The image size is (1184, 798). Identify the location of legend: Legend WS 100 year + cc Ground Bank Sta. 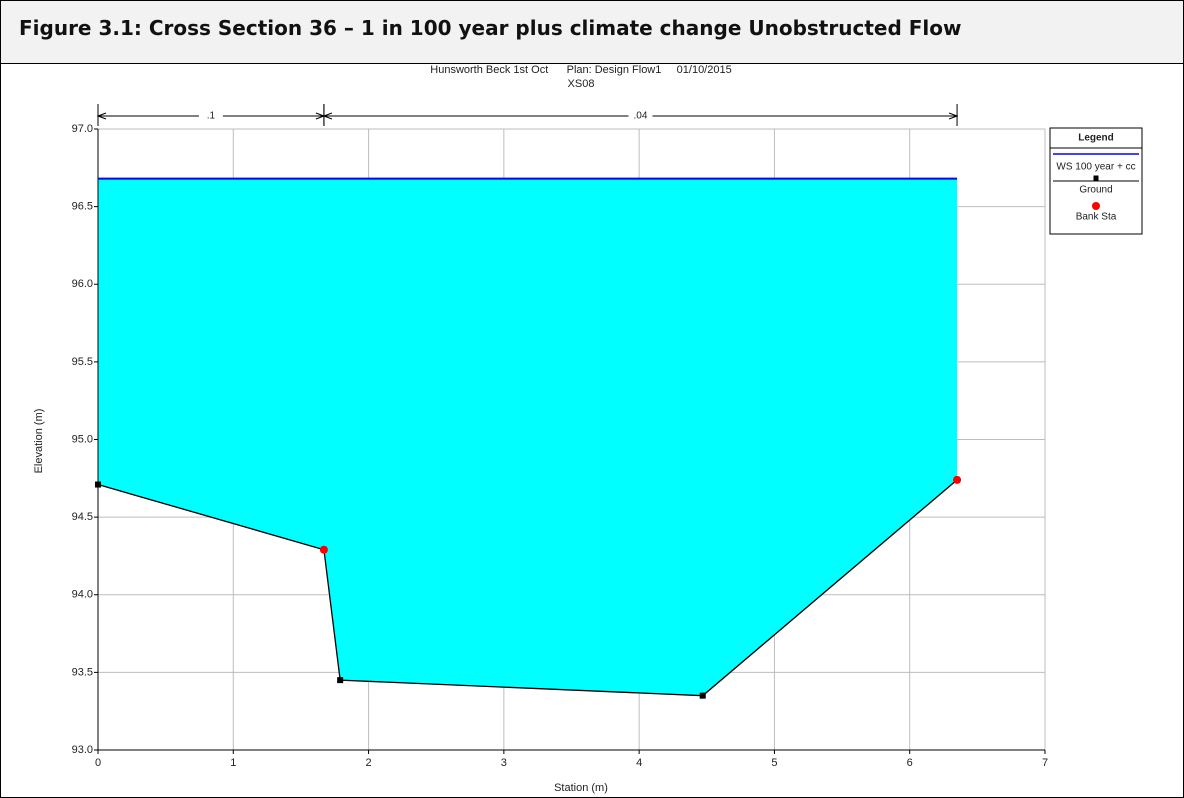
(1096, 181).